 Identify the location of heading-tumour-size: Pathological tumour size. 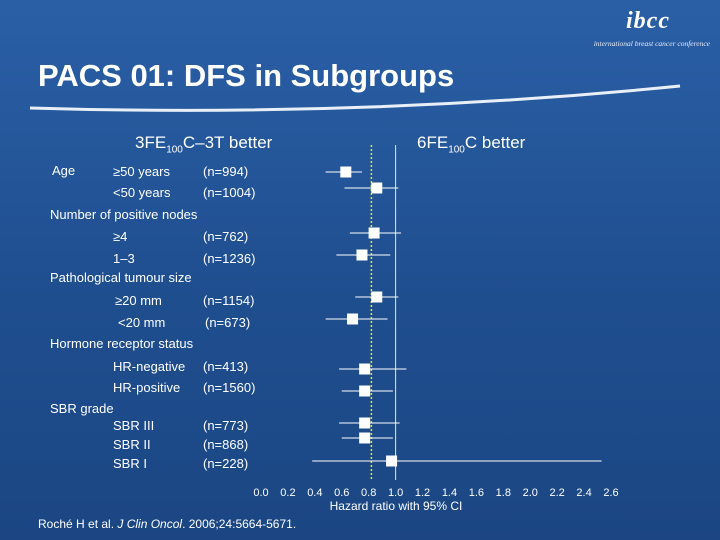
(121, 277).